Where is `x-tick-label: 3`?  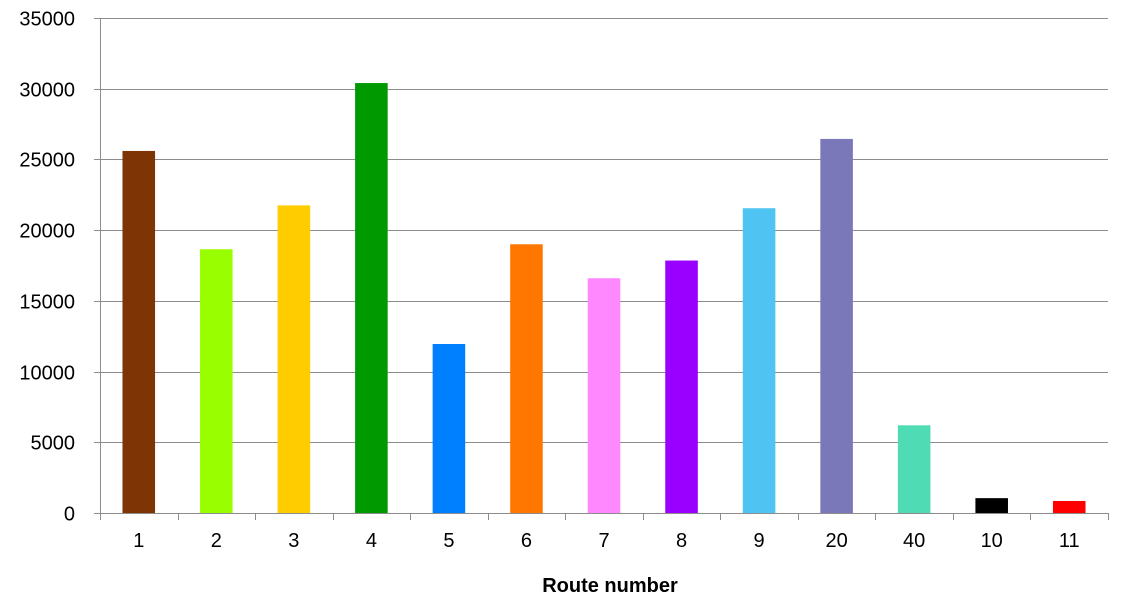
x-tick-label: 3 is located at coordinates (293, 541).